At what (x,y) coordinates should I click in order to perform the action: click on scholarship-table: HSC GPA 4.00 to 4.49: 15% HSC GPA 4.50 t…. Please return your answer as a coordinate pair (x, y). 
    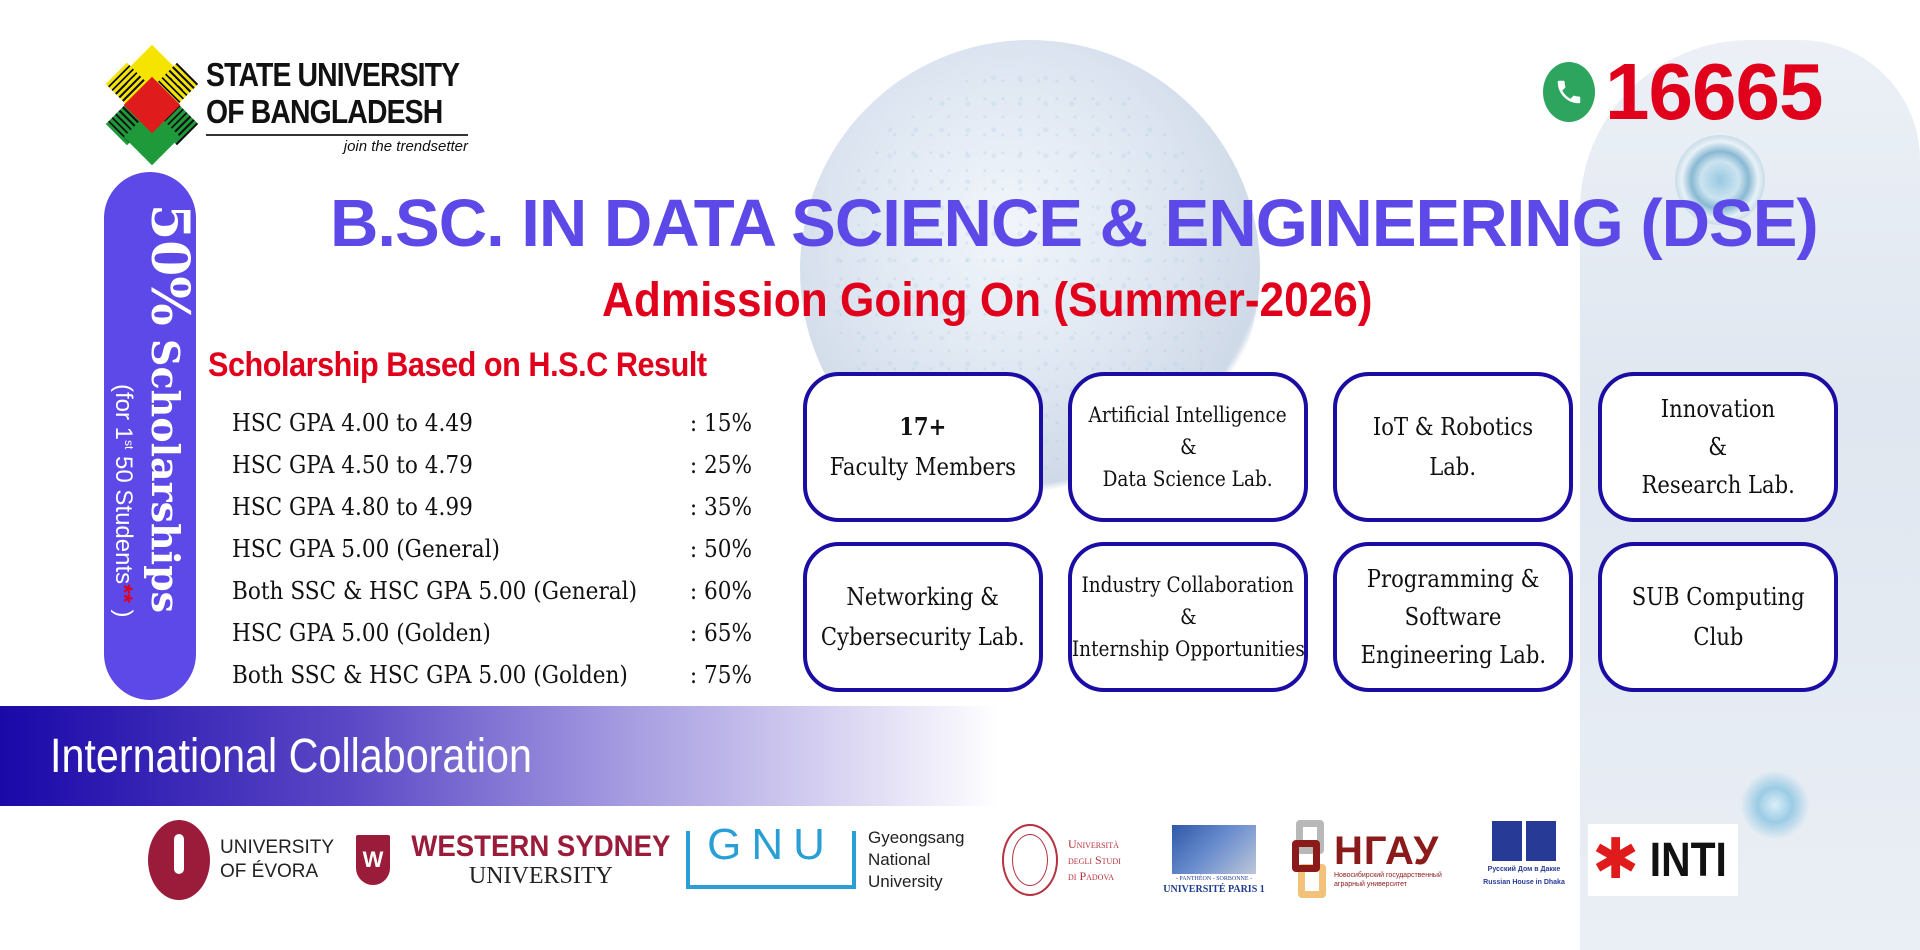
    Looking at the image, I should click on (492, 549).